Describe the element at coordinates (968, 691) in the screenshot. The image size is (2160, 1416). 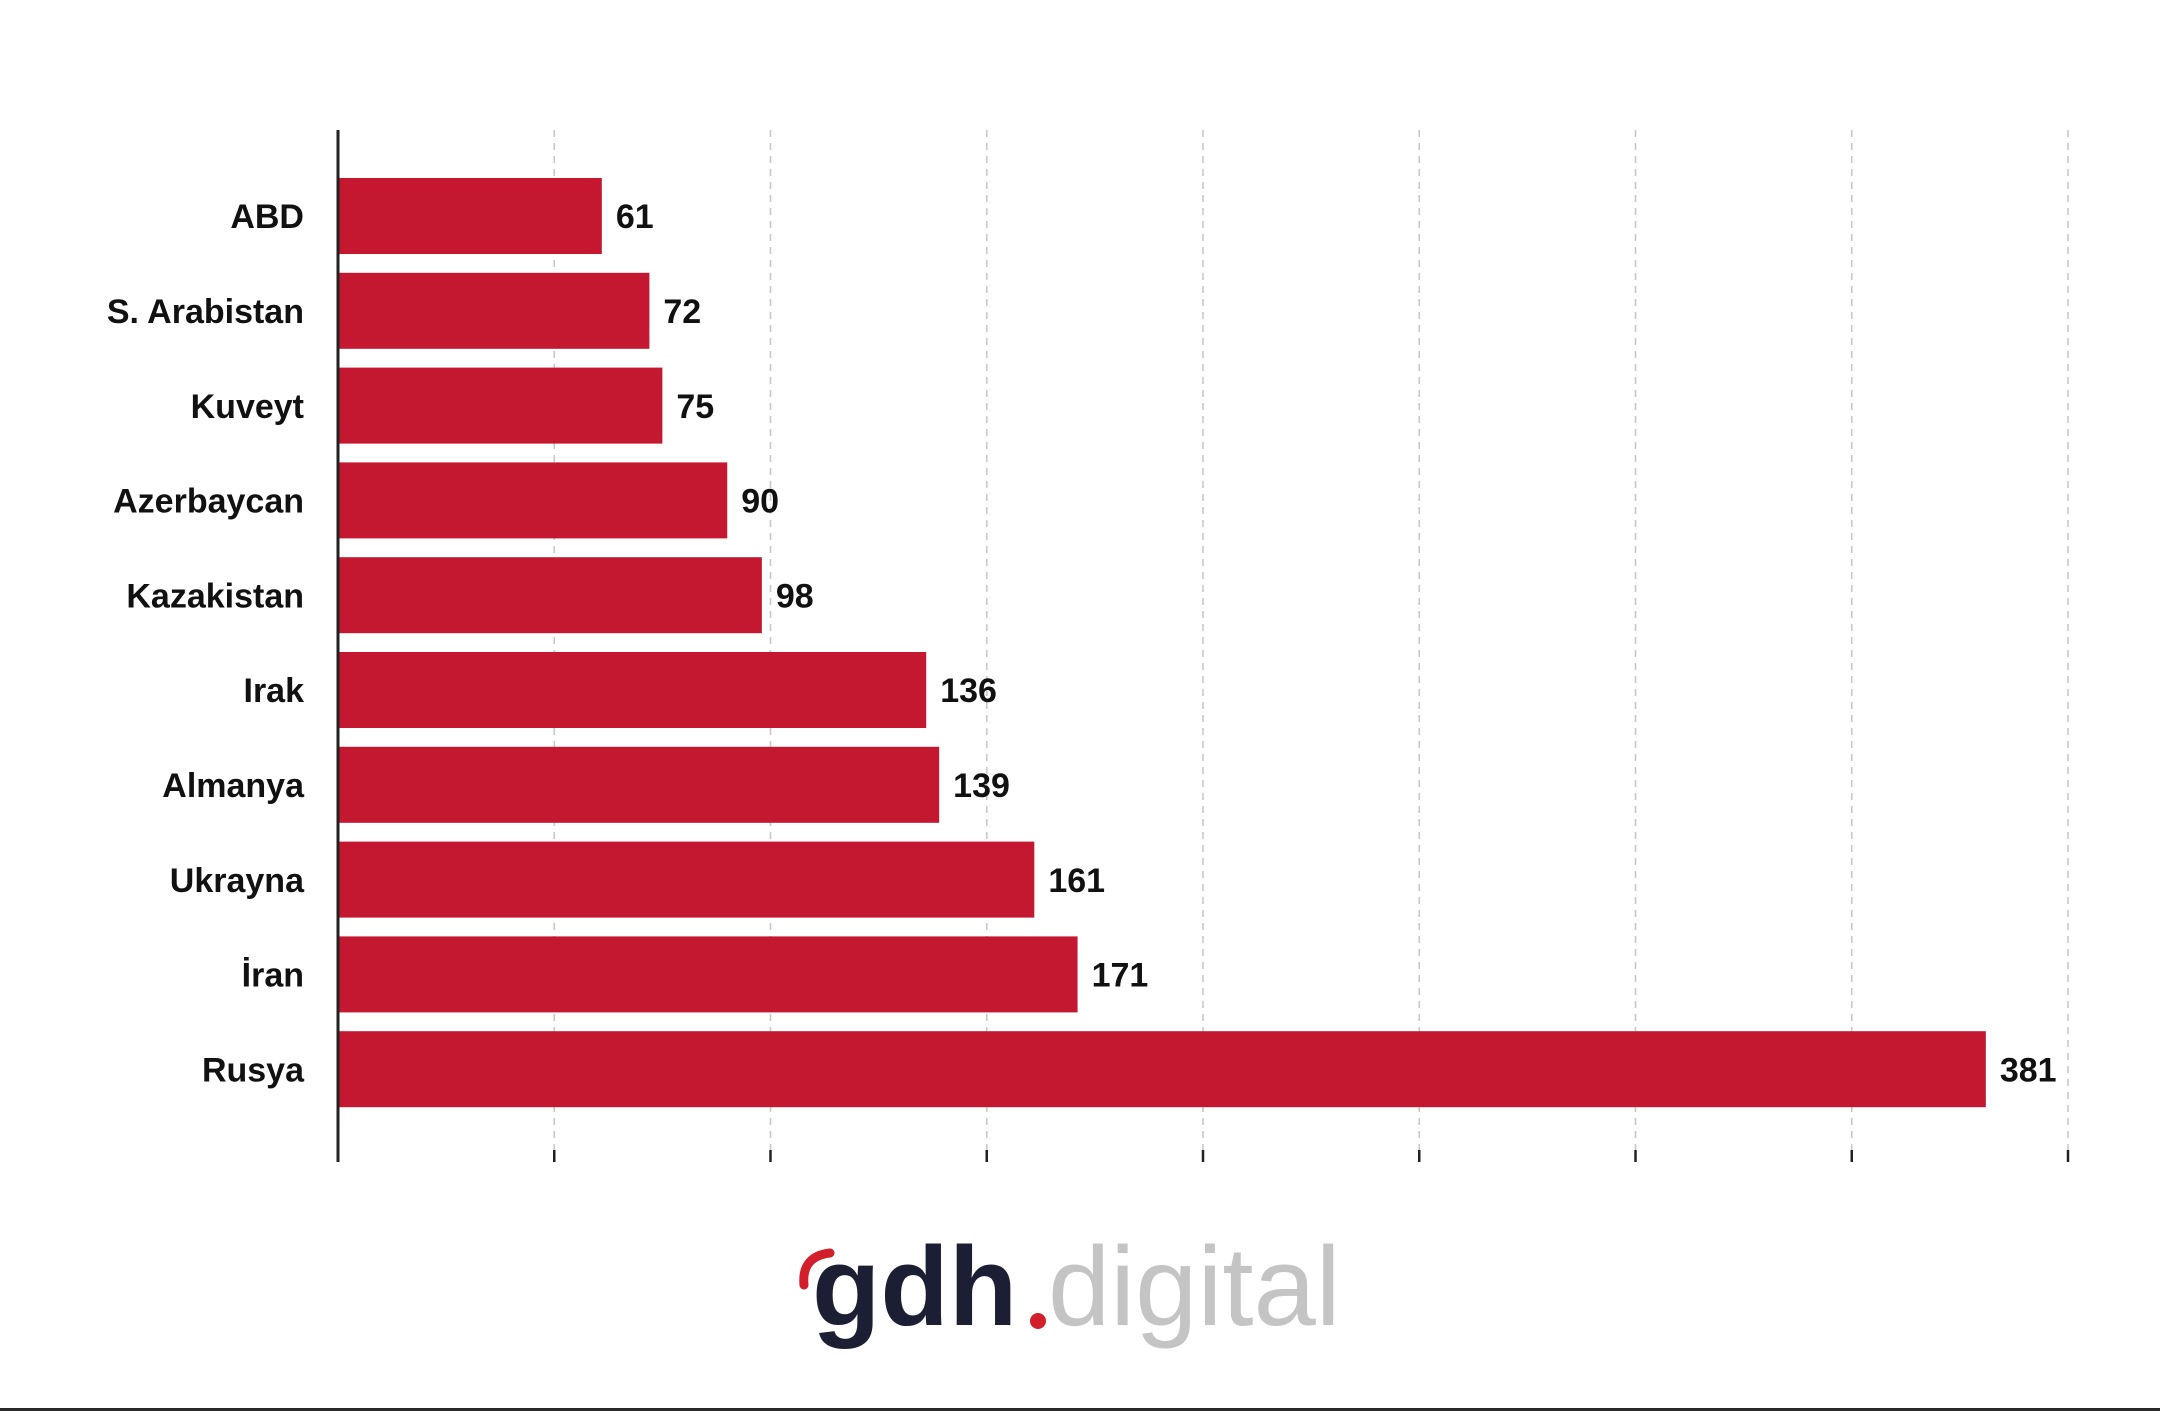
I see `value-label: 136` at that location.